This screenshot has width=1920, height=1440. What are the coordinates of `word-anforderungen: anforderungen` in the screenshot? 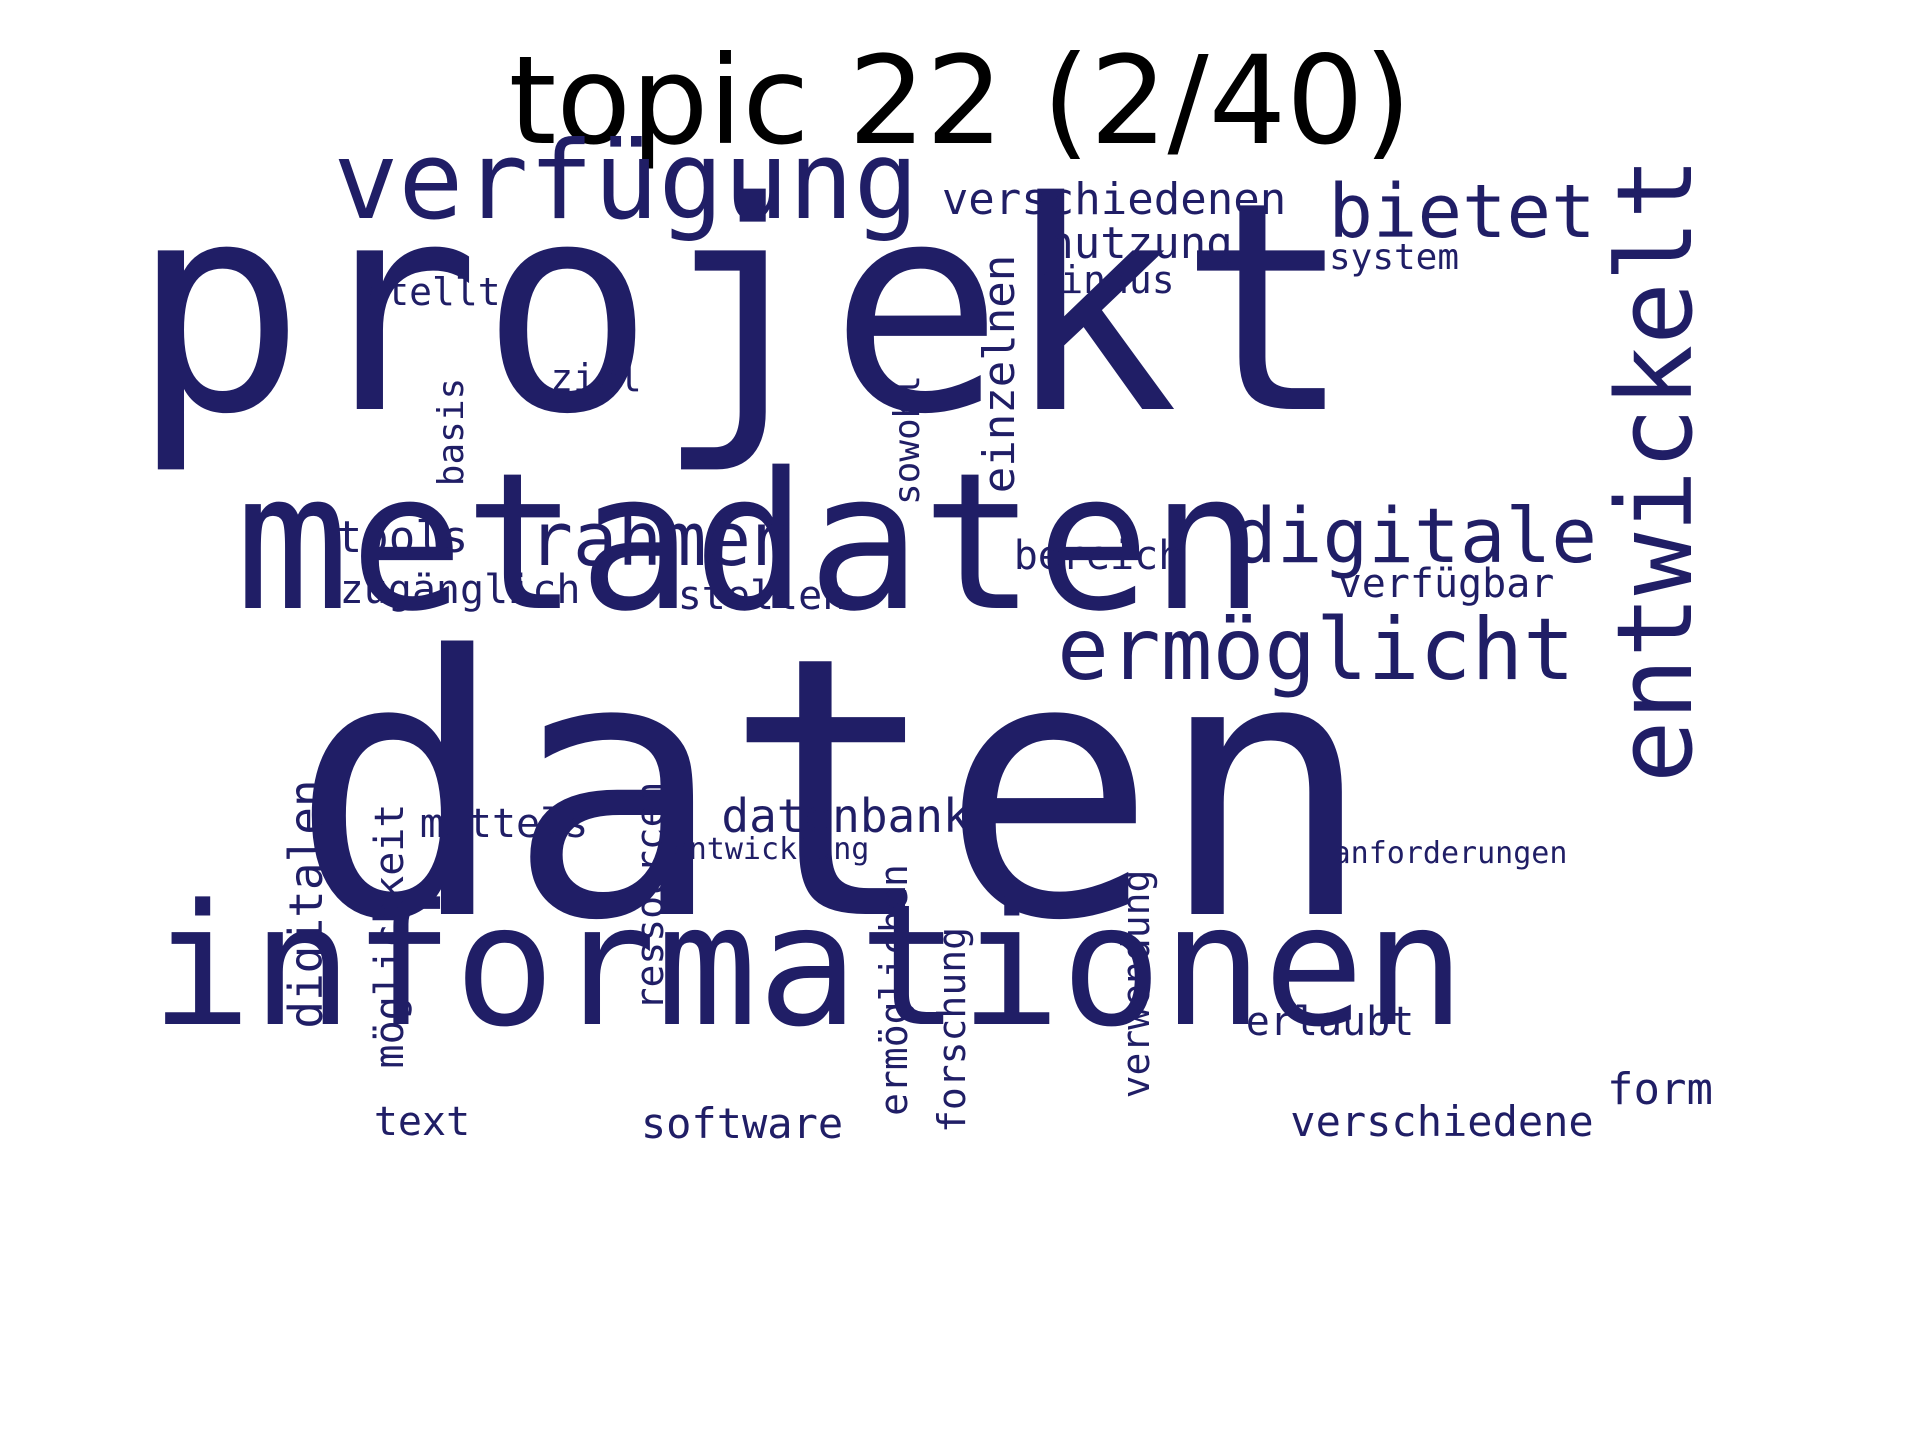 It's located at (1450, 853).